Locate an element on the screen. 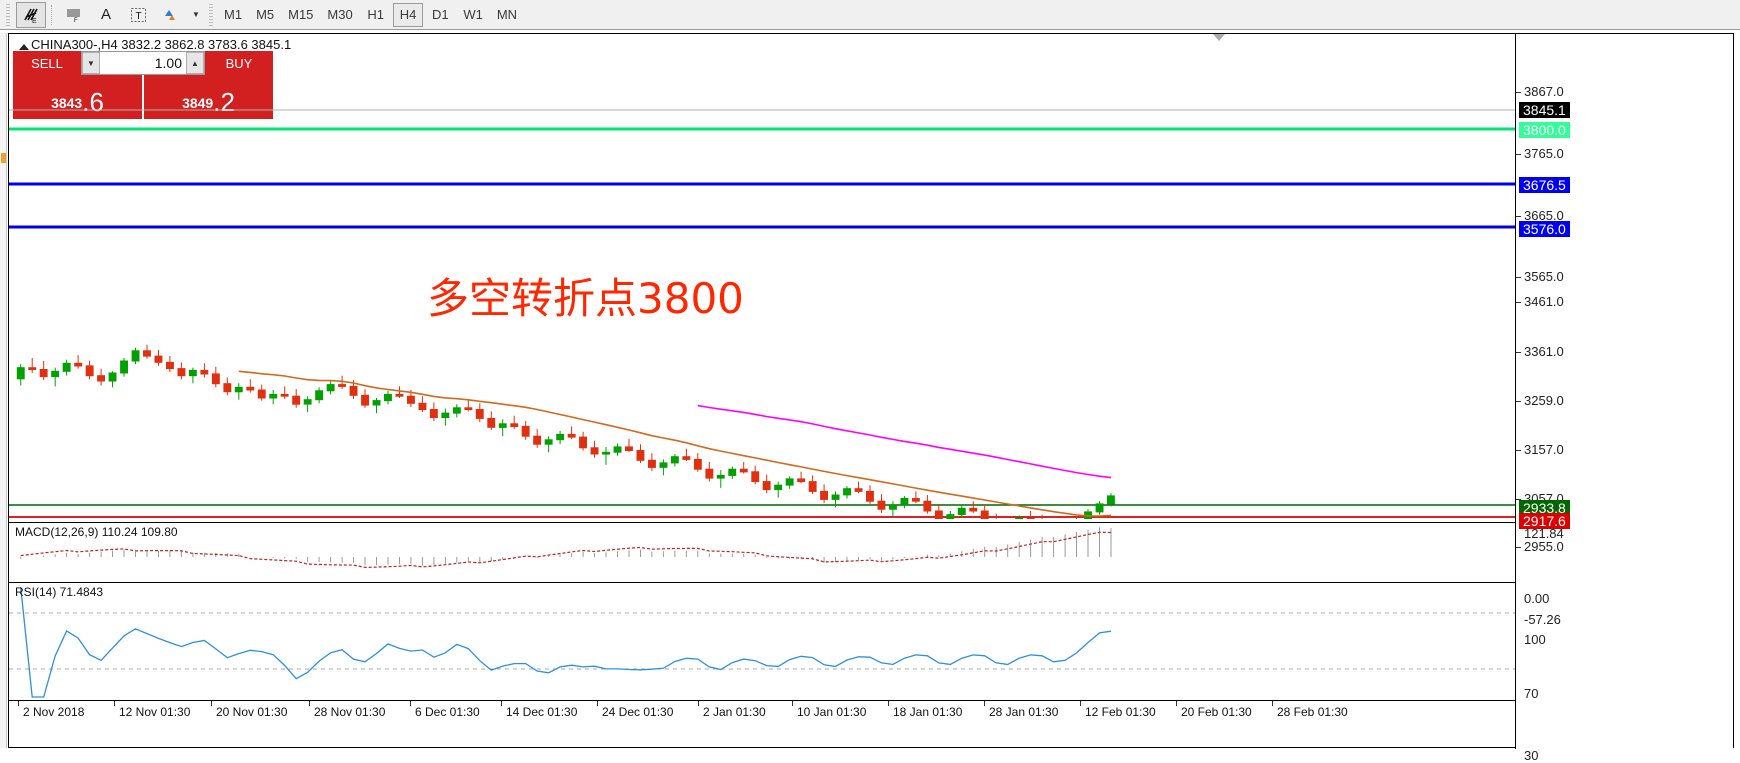  level-3576-badge: 3576.0 is located at coordinates (1544, 229).